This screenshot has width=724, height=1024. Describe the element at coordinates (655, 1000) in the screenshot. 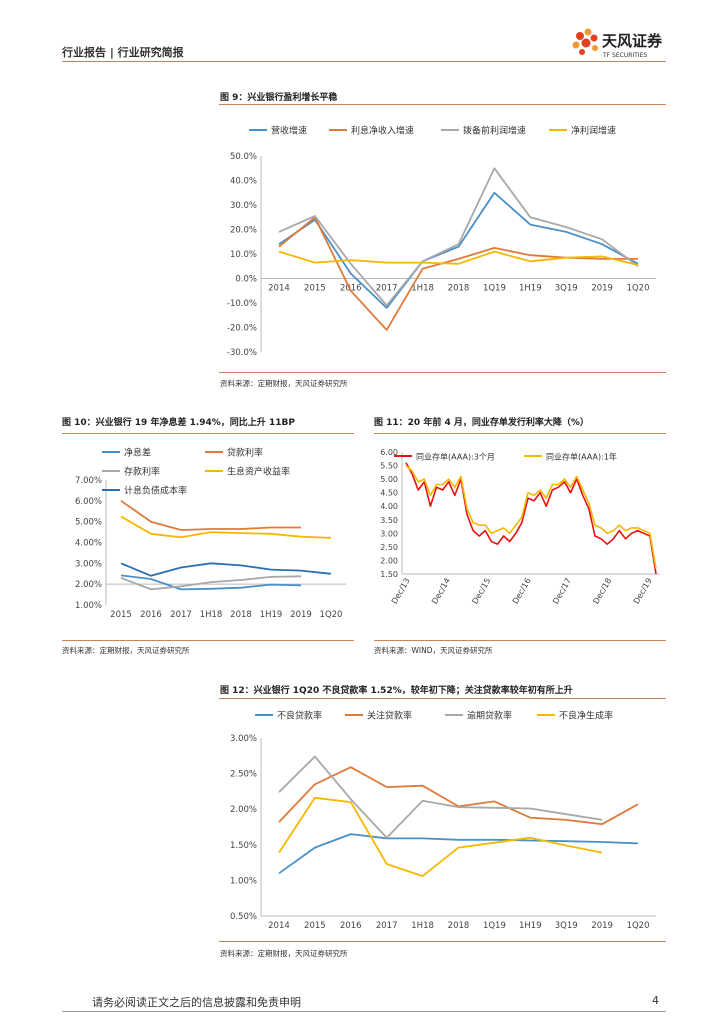

I see `page-number: 4` at that location.